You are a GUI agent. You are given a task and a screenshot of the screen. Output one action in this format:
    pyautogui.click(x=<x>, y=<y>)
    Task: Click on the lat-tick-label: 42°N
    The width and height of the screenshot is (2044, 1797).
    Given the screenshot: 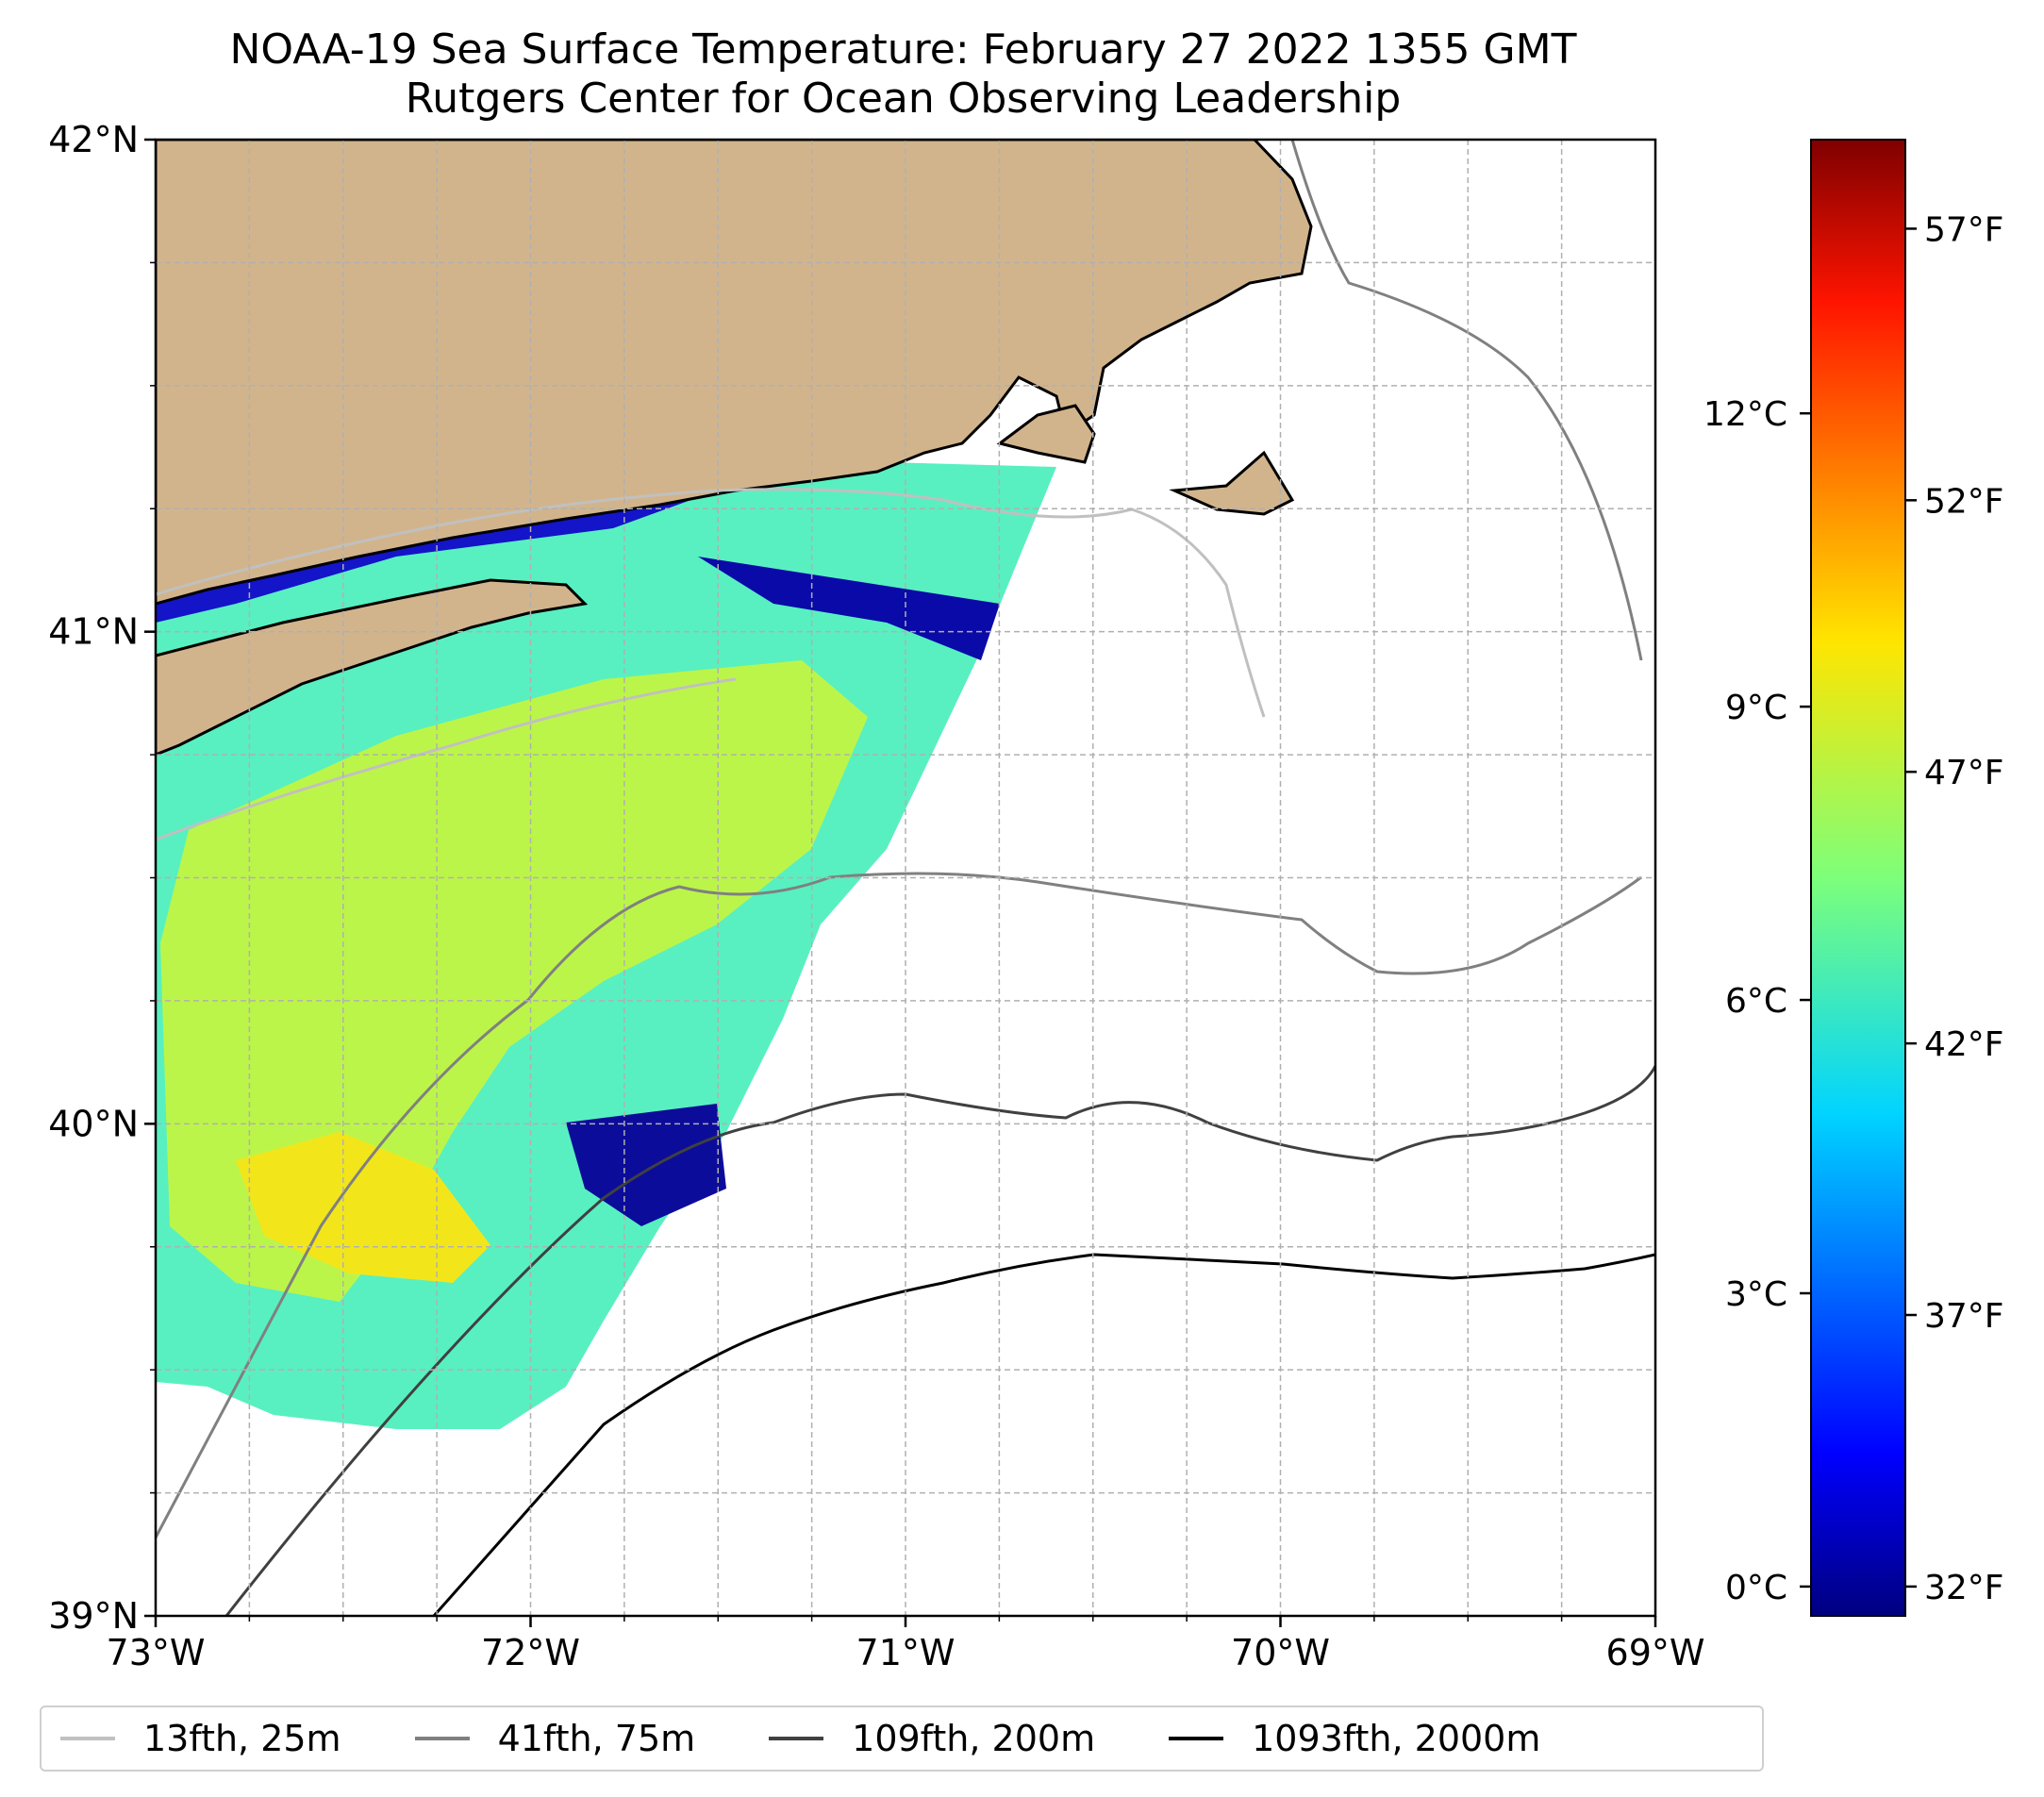 What is the action you would take?
    pyautogui.click(x=94, y=139)
    